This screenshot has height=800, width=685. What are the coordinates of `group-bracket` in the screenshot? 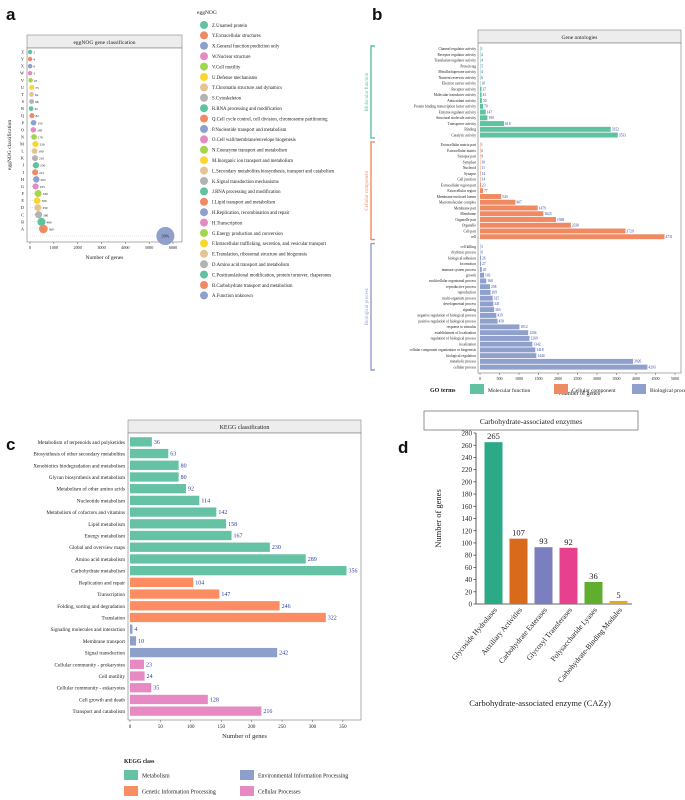 It's located at (372, 191).